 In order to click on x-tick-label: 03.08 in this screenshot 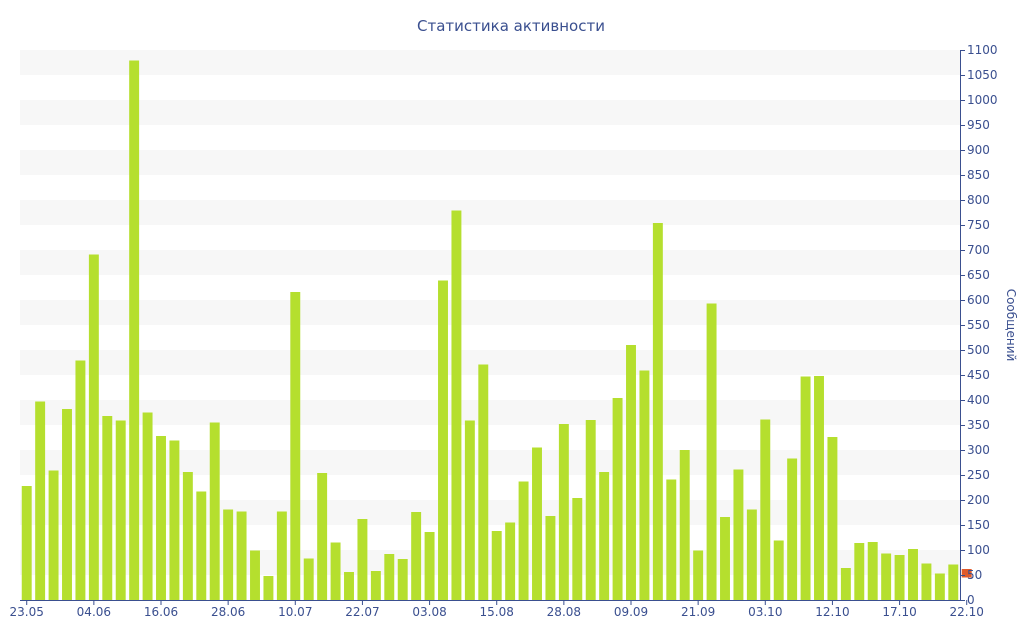, I will do `click(429, 612)`.